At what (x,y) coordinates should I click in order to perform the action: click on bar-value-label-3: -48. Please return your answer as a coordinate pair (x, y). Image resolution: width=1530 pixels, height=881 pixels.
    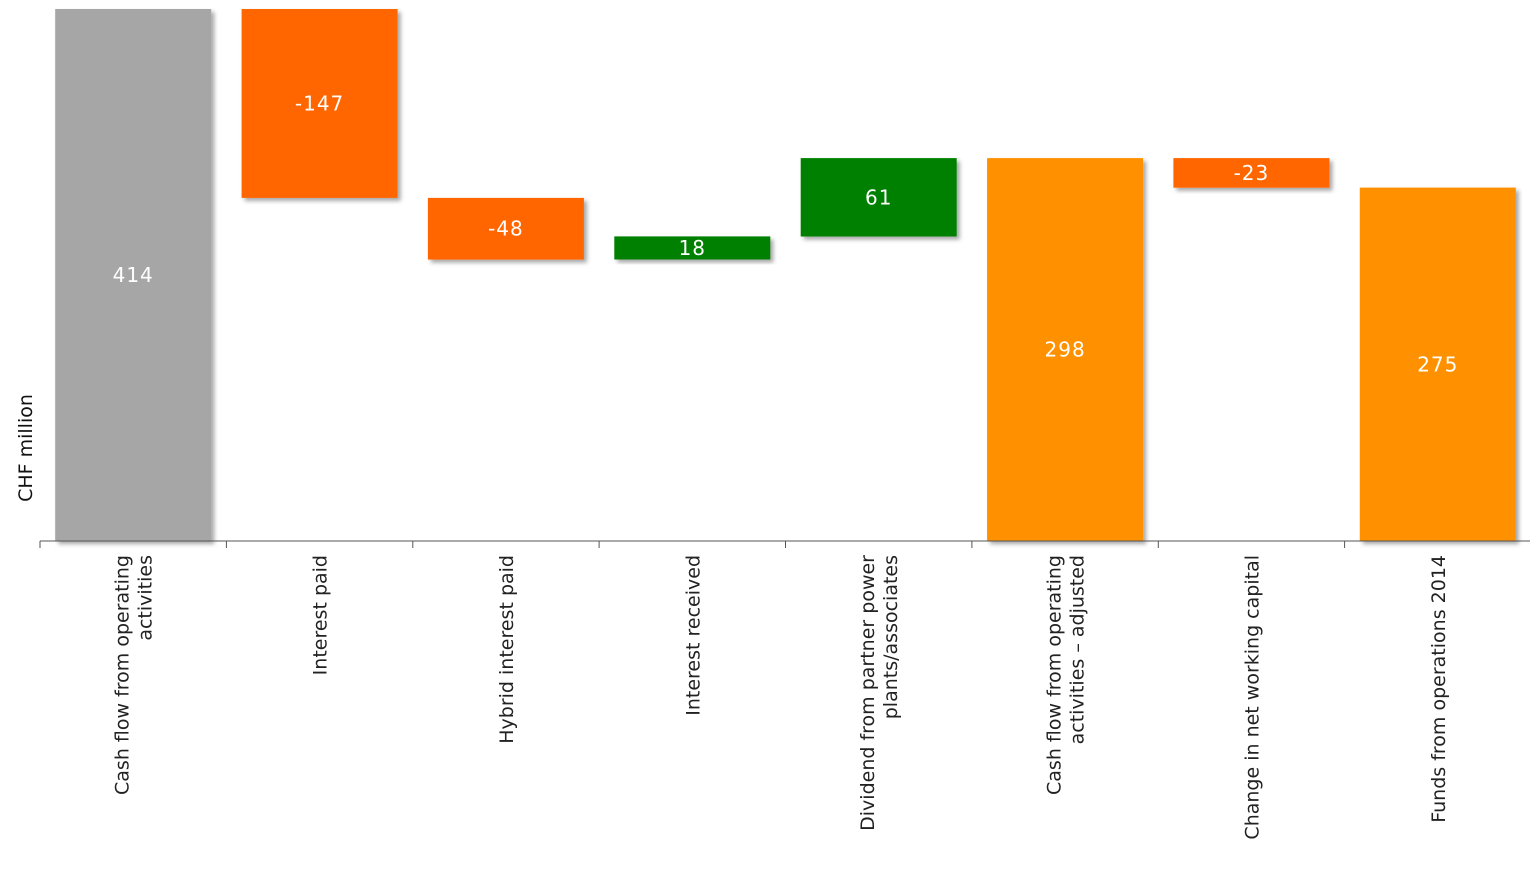
    Looking at the image, I should click on (506, 229).